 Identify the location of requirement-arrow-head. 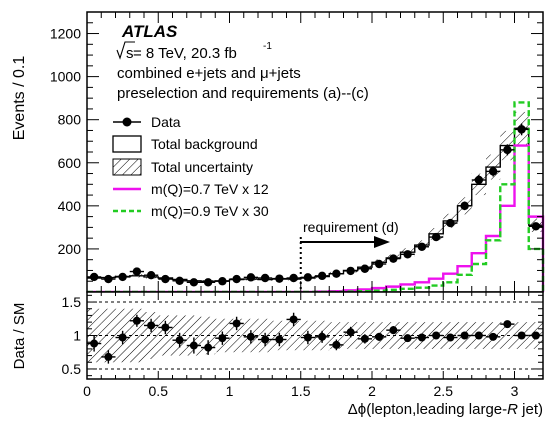
(382, 242).